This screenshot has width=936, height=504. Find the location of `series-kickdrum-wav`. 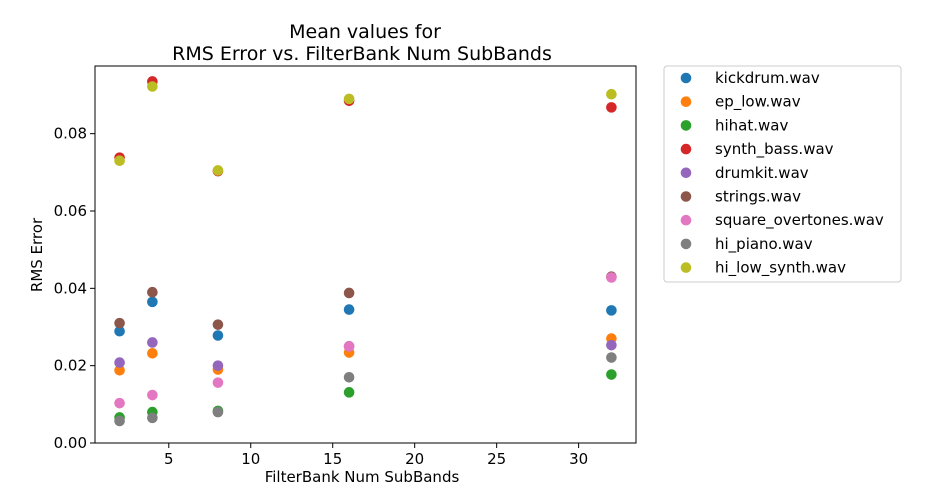

series-kickdrum-wav is located at coordinates (365, 318).